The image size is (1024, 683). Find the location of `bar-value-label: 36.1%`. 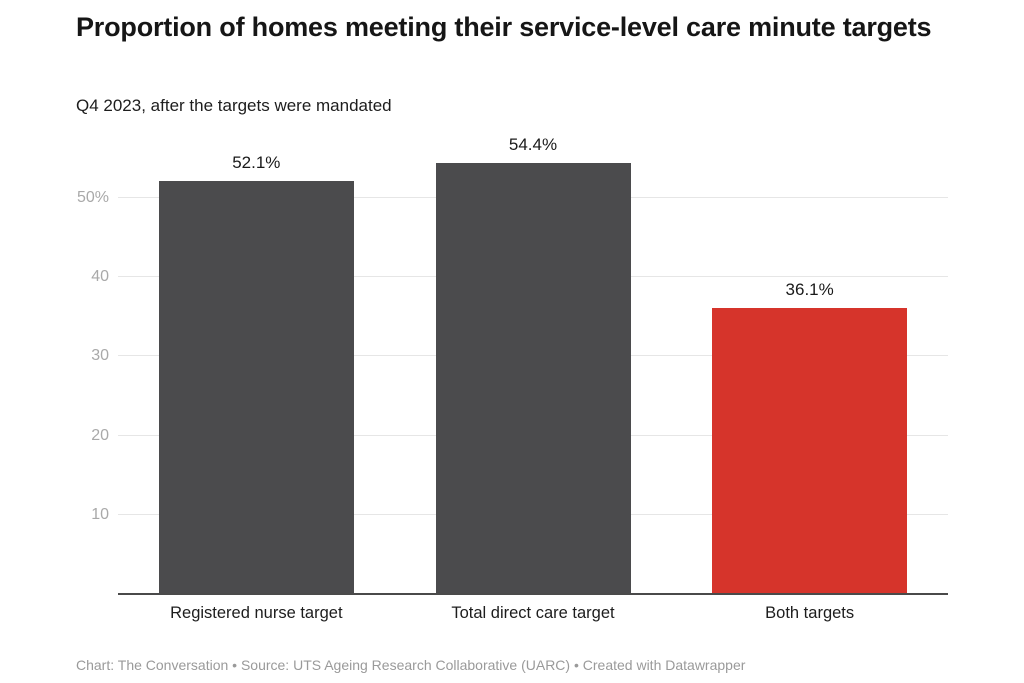

bar-value-label: 36.1% is located at coordinates (809, 289).